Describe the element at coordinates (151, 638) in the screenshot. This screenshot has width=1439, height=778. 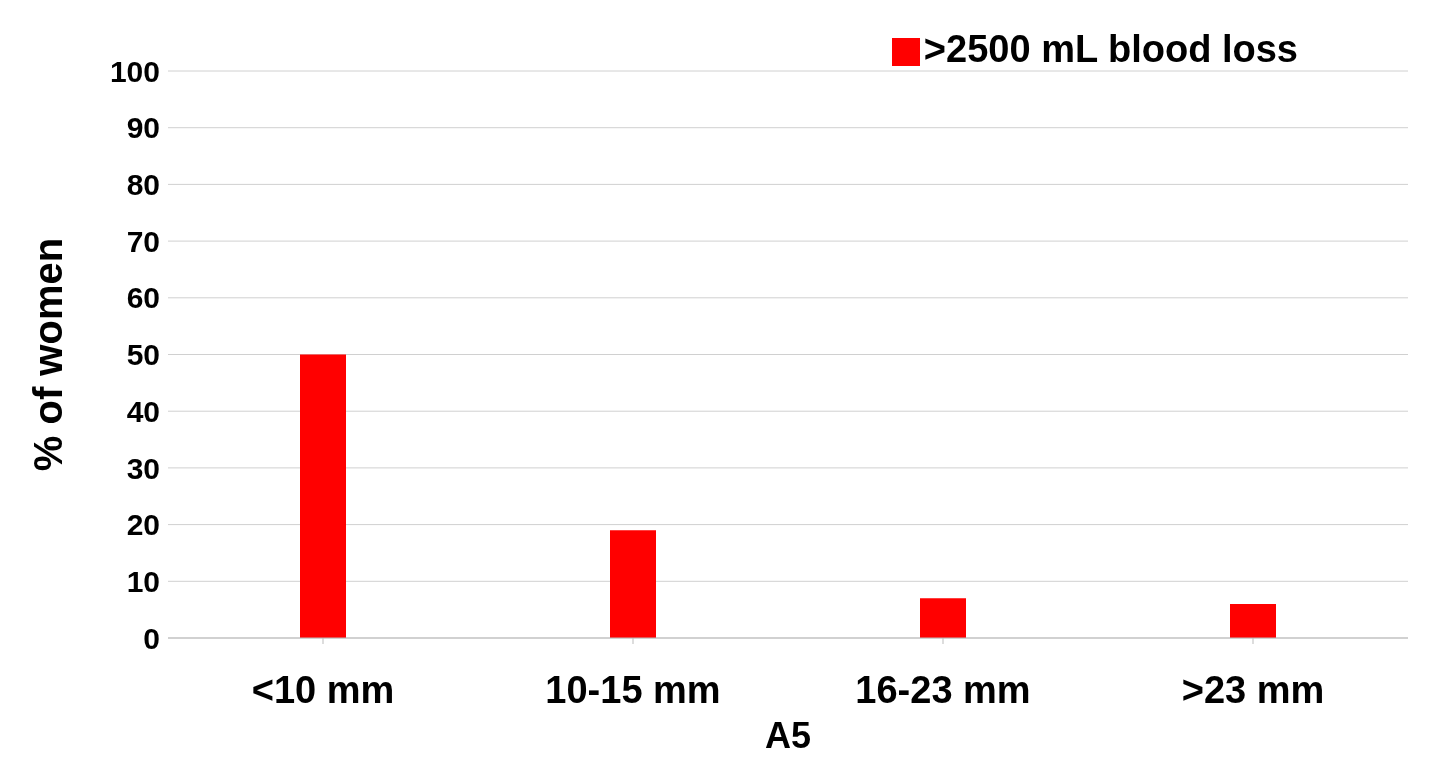
I see `y-tick-label: 0` at that location.